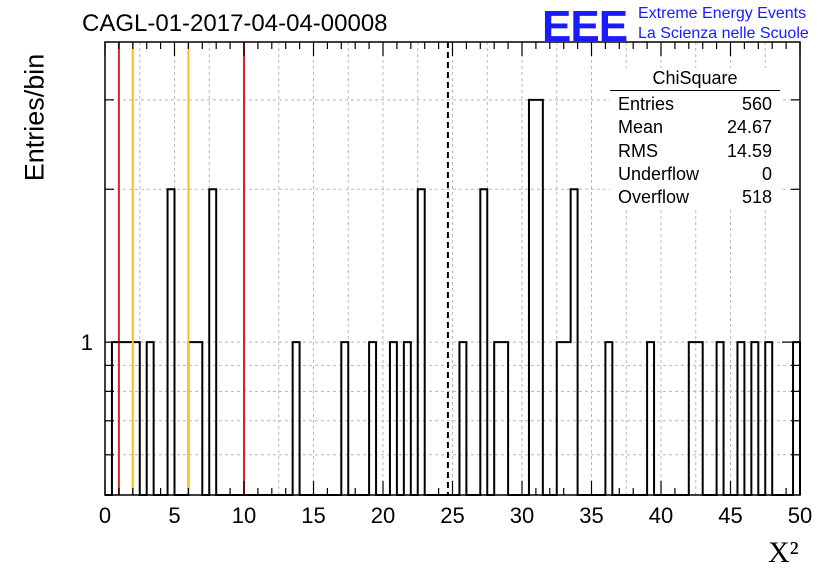  What do you see at coordinates (174, 515) in the screenshot?
I see `x-tick-label: 5` at bounding box center [174, 515].